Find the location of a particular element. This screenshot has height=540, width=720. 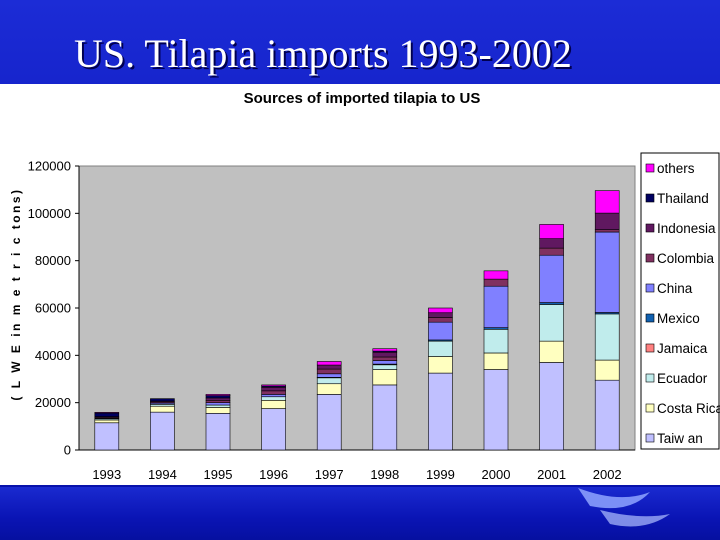

legend-label: Costa Rica is located at coordinates (688, 408).